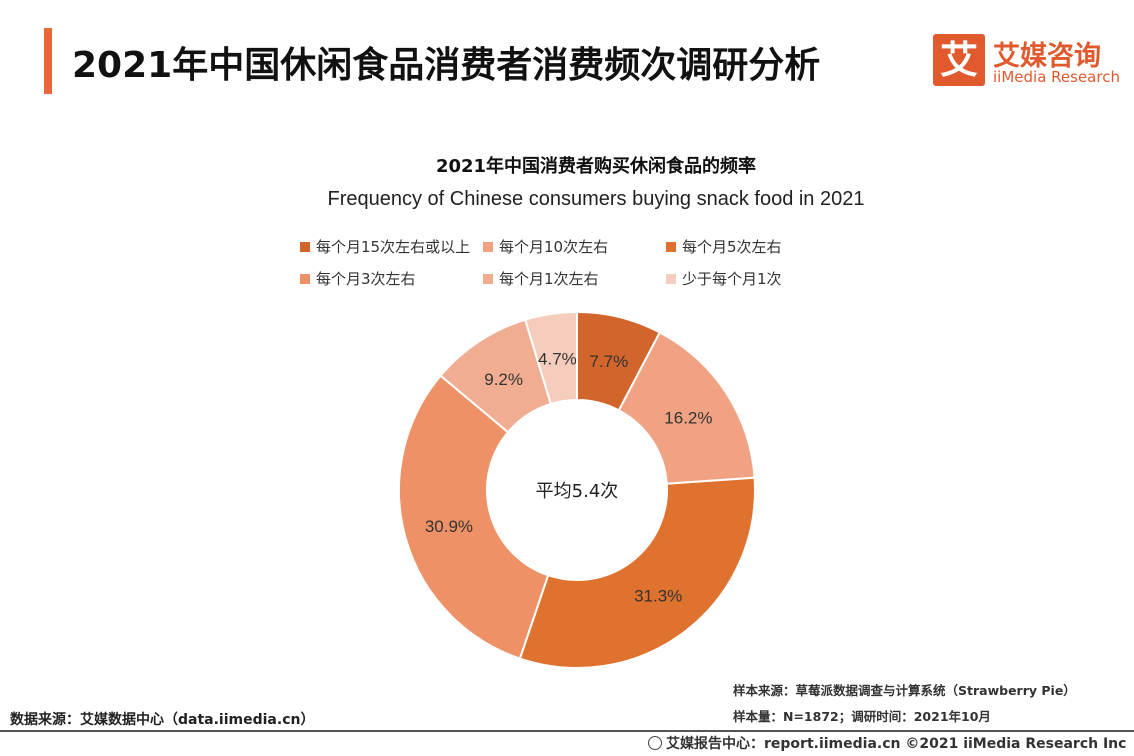  Describe the element at coordinates (732, 279) in the screenshot. I see `legend-label: 少于每个月1次` at that location.